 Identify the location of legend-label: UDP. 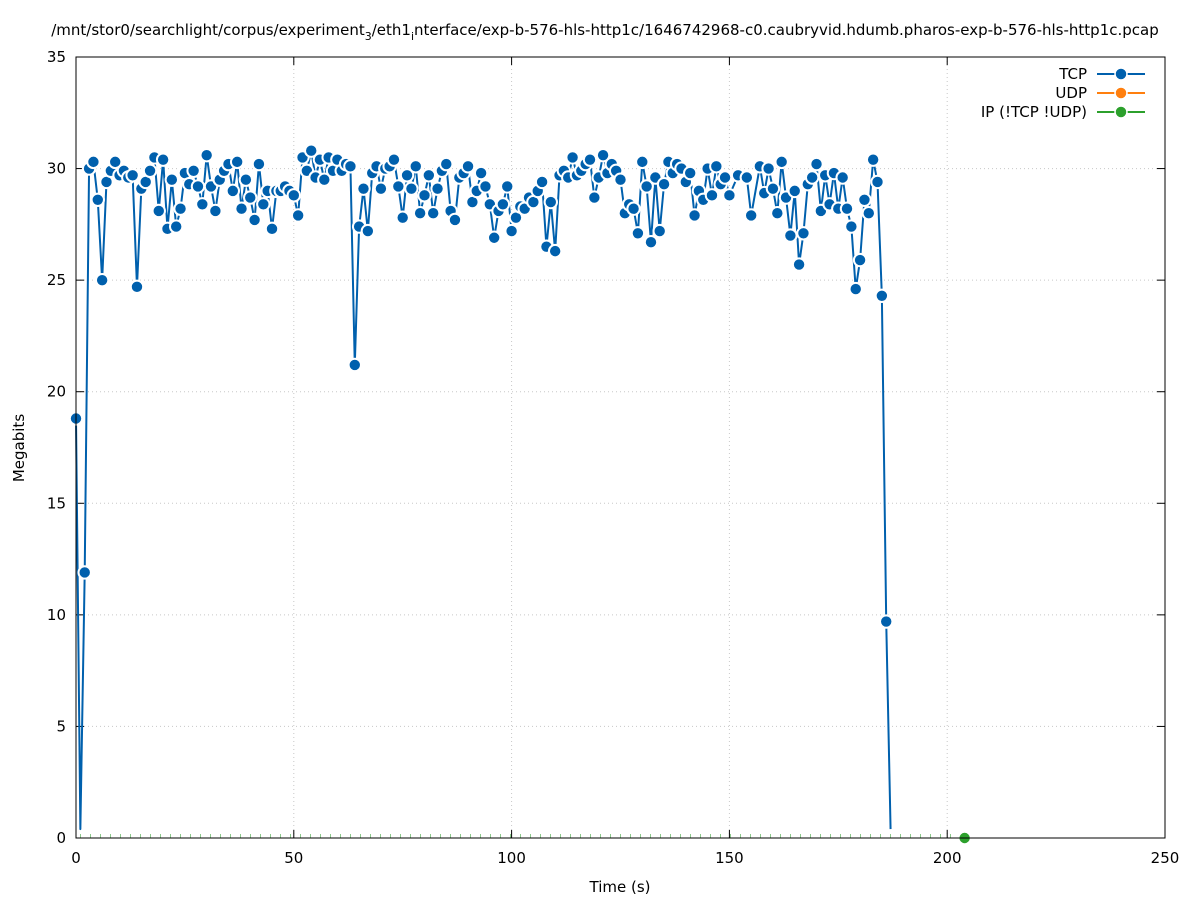
(1071, 93).